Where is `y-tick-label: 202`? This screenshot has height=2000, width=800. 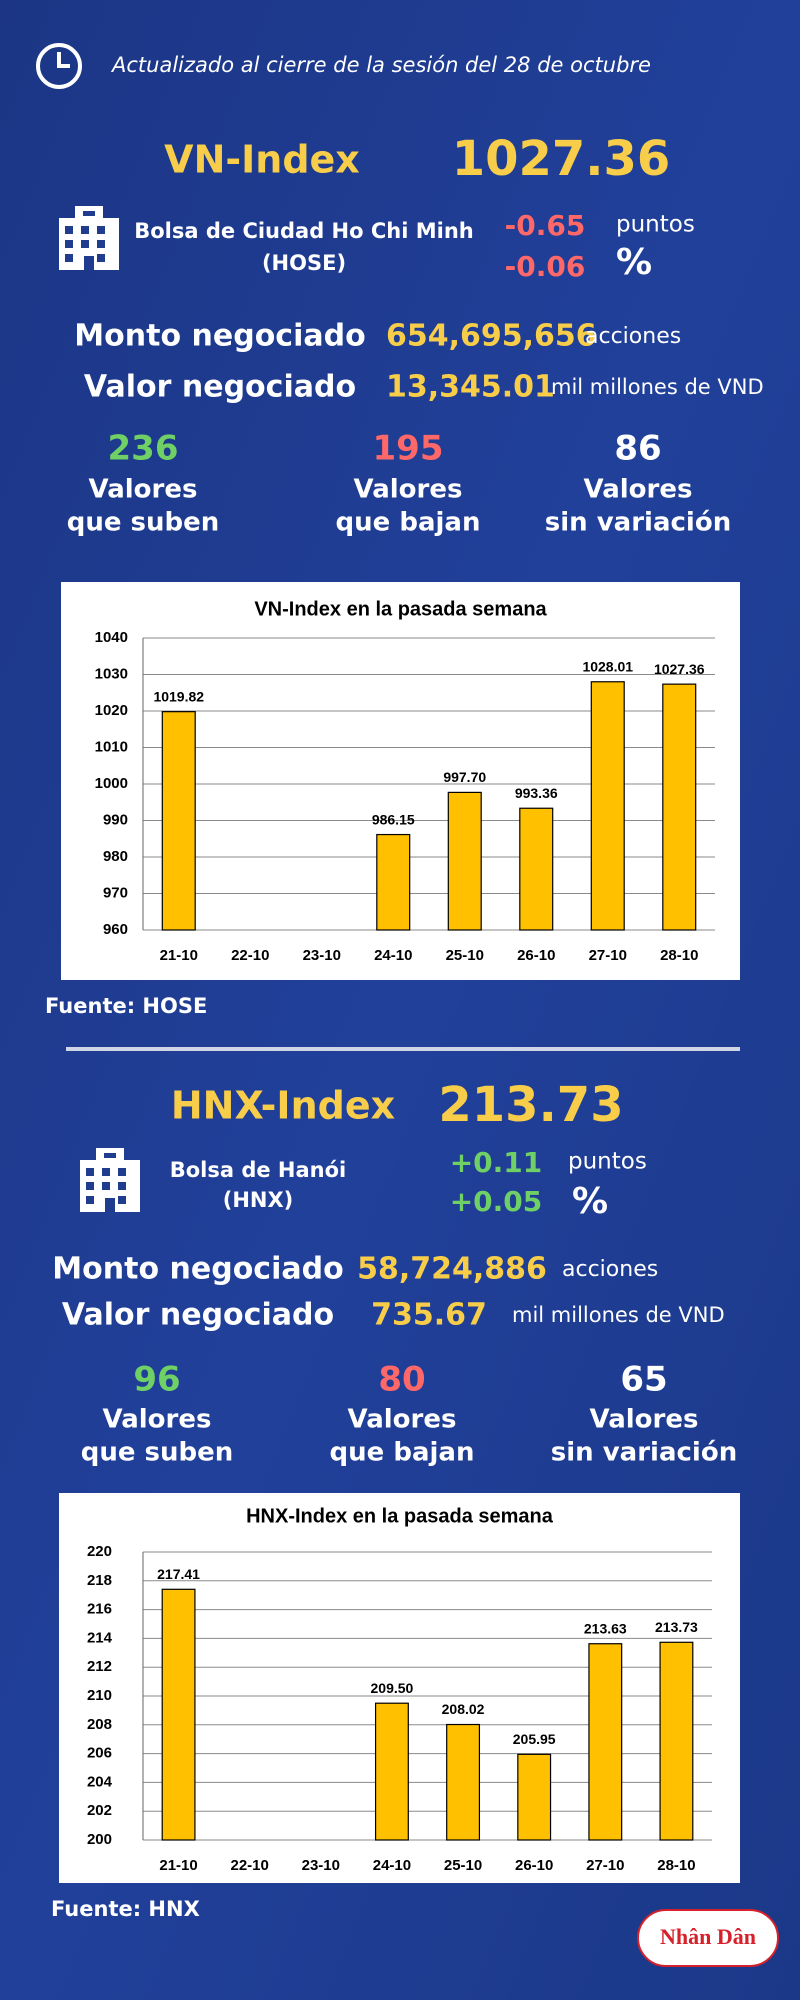
y-tick-label: 202 is located at coordinates (99, 1810).